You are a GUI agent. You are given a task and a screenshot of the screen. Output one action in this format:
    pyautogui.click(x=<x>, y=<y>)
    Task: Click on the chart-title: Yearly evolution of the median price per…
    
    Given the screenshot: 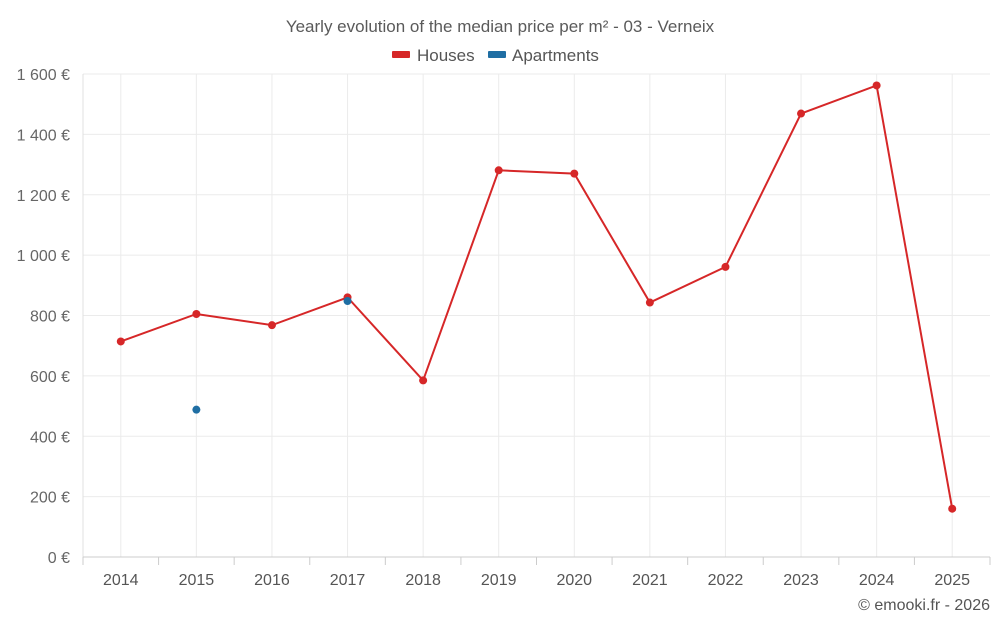 What is the action you would take?
    pyautogui.click(x=500, y=26)
    